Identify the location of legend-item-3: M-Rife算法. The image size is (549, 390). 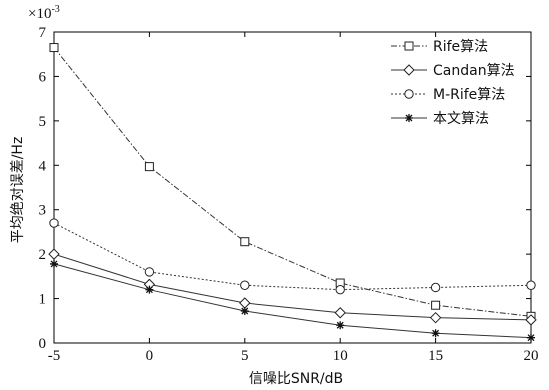
(448, 95).